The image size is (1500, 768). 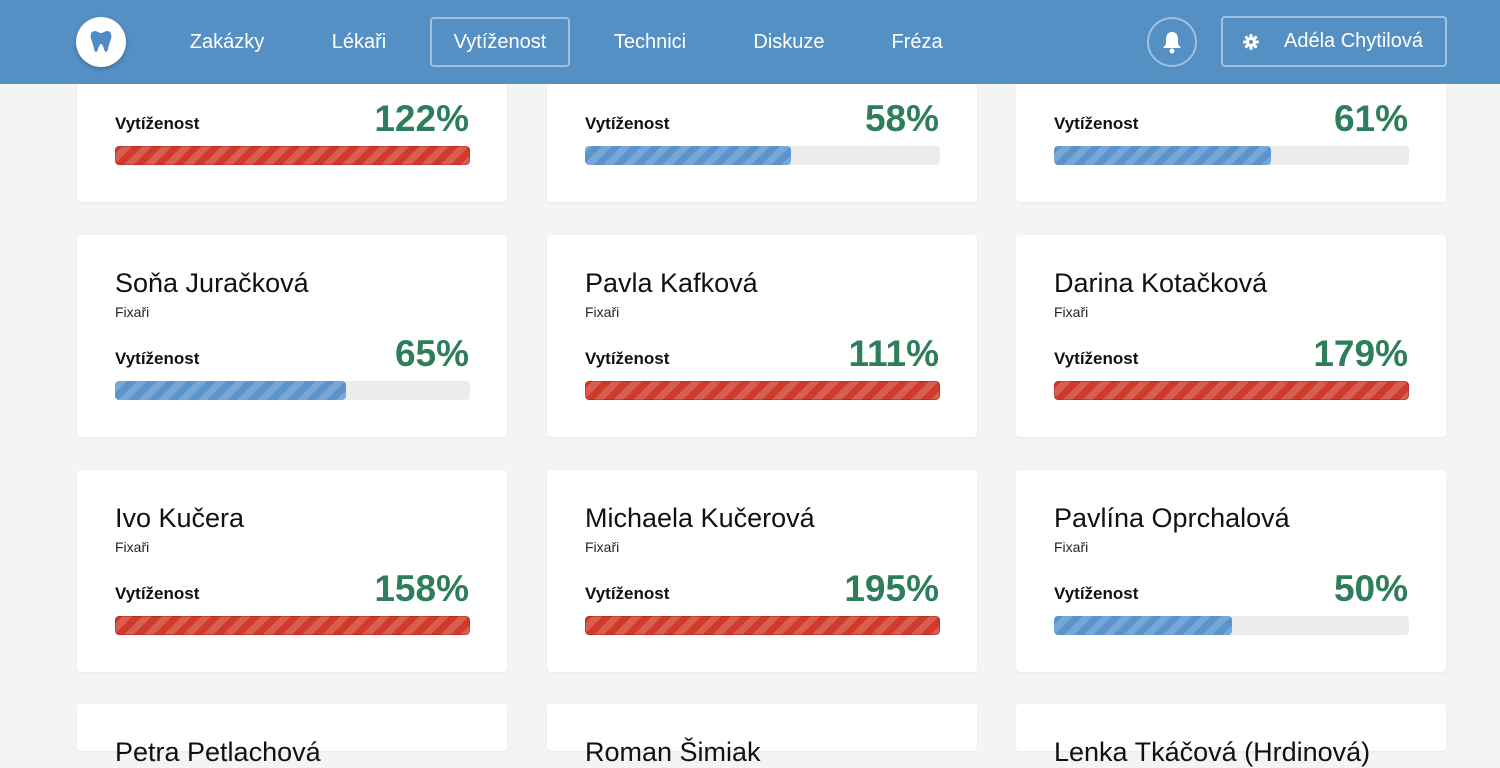 I want to click on nav-vytizenost: Vytíženost, so click(x=500, y=42).